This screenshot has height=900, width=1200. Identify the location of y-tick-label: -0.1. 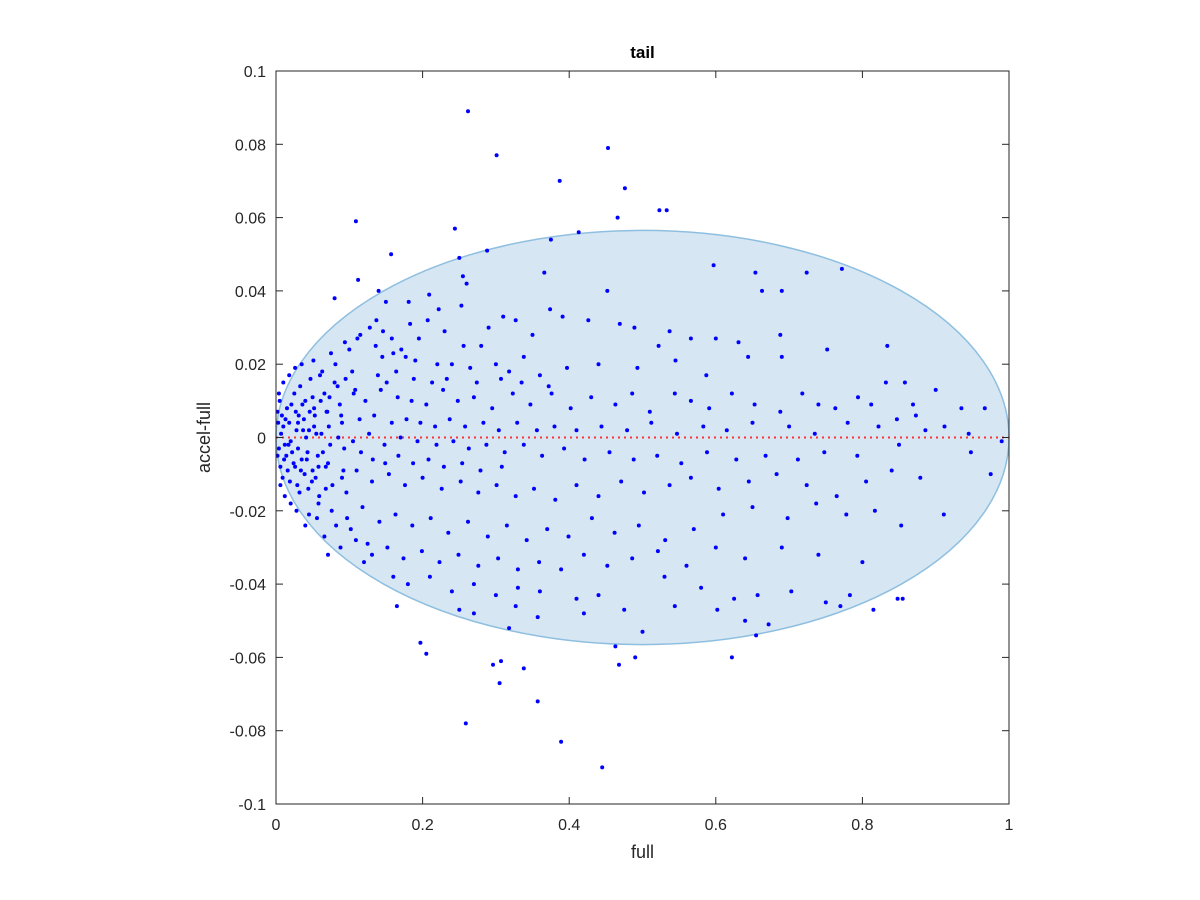
(252, 805).